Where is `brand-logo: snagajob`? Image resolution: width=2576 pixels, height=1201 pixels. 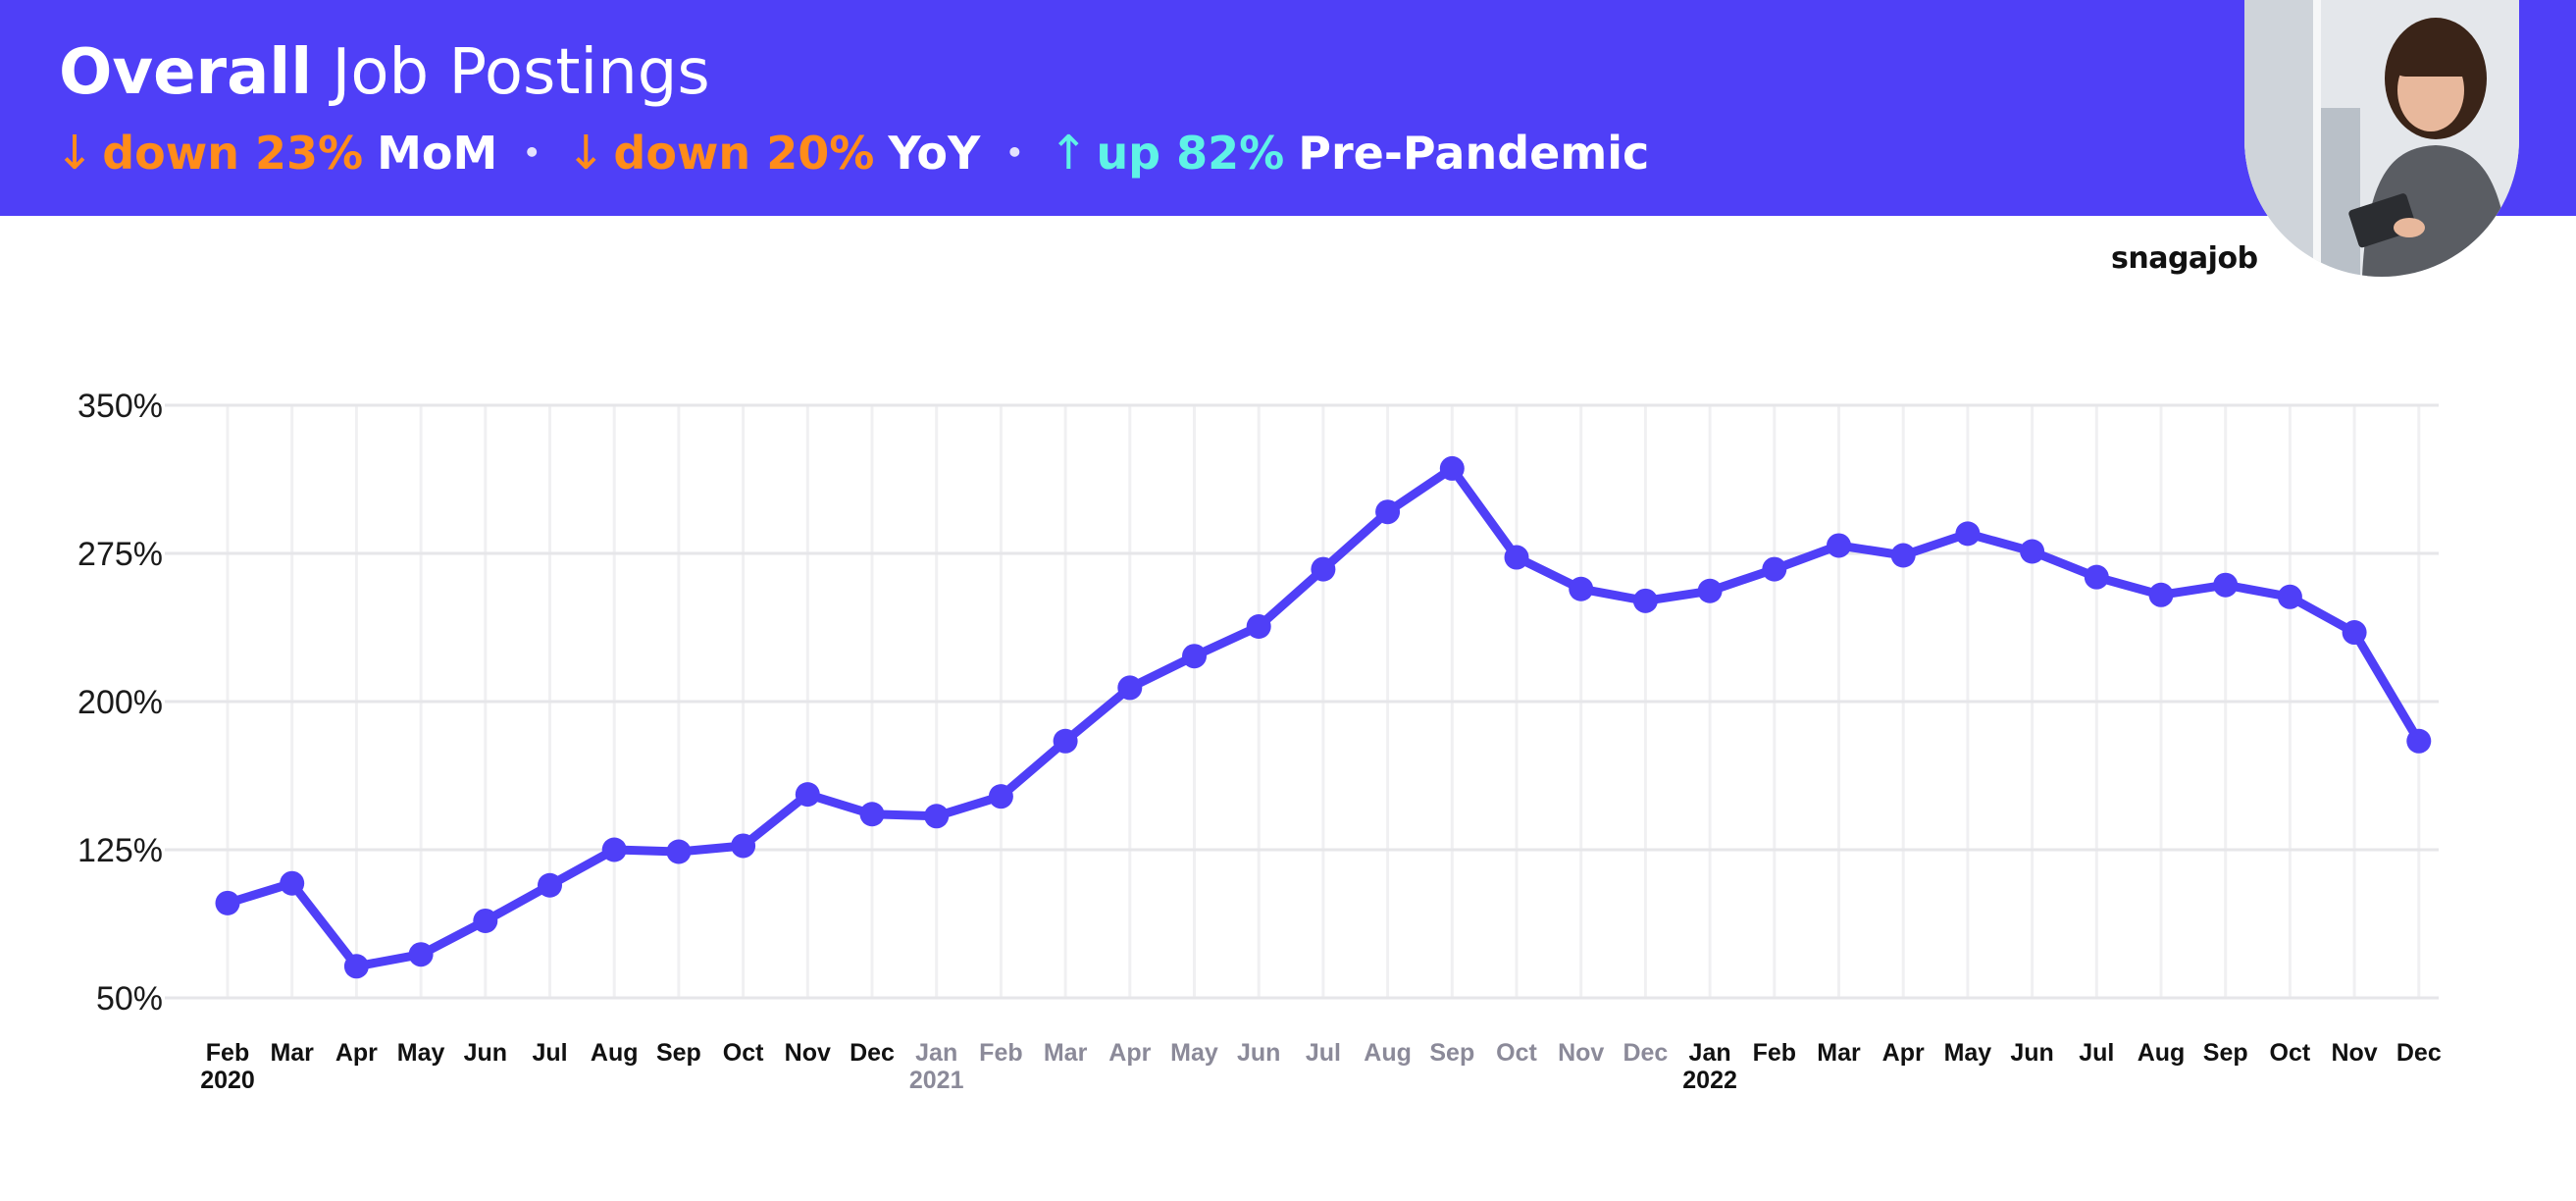
brand-logo: snagajob is located at coordinates (2184, 258).